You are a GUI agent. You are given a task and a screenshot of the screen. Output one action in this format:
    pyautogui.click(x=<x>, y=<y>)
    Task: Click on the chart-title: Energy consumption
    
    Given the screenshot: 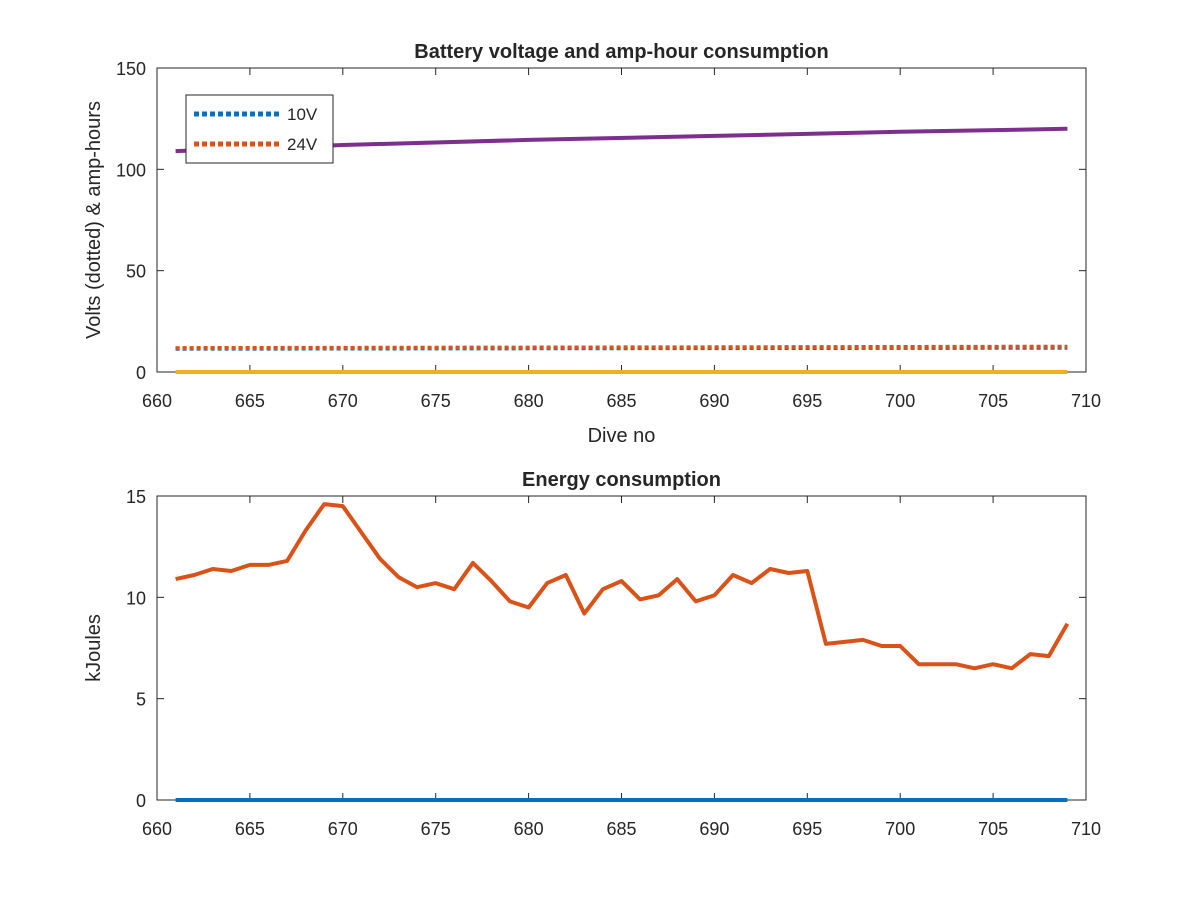 What is the action you would take?
    pyautogui.click(x=621, y=480)
    